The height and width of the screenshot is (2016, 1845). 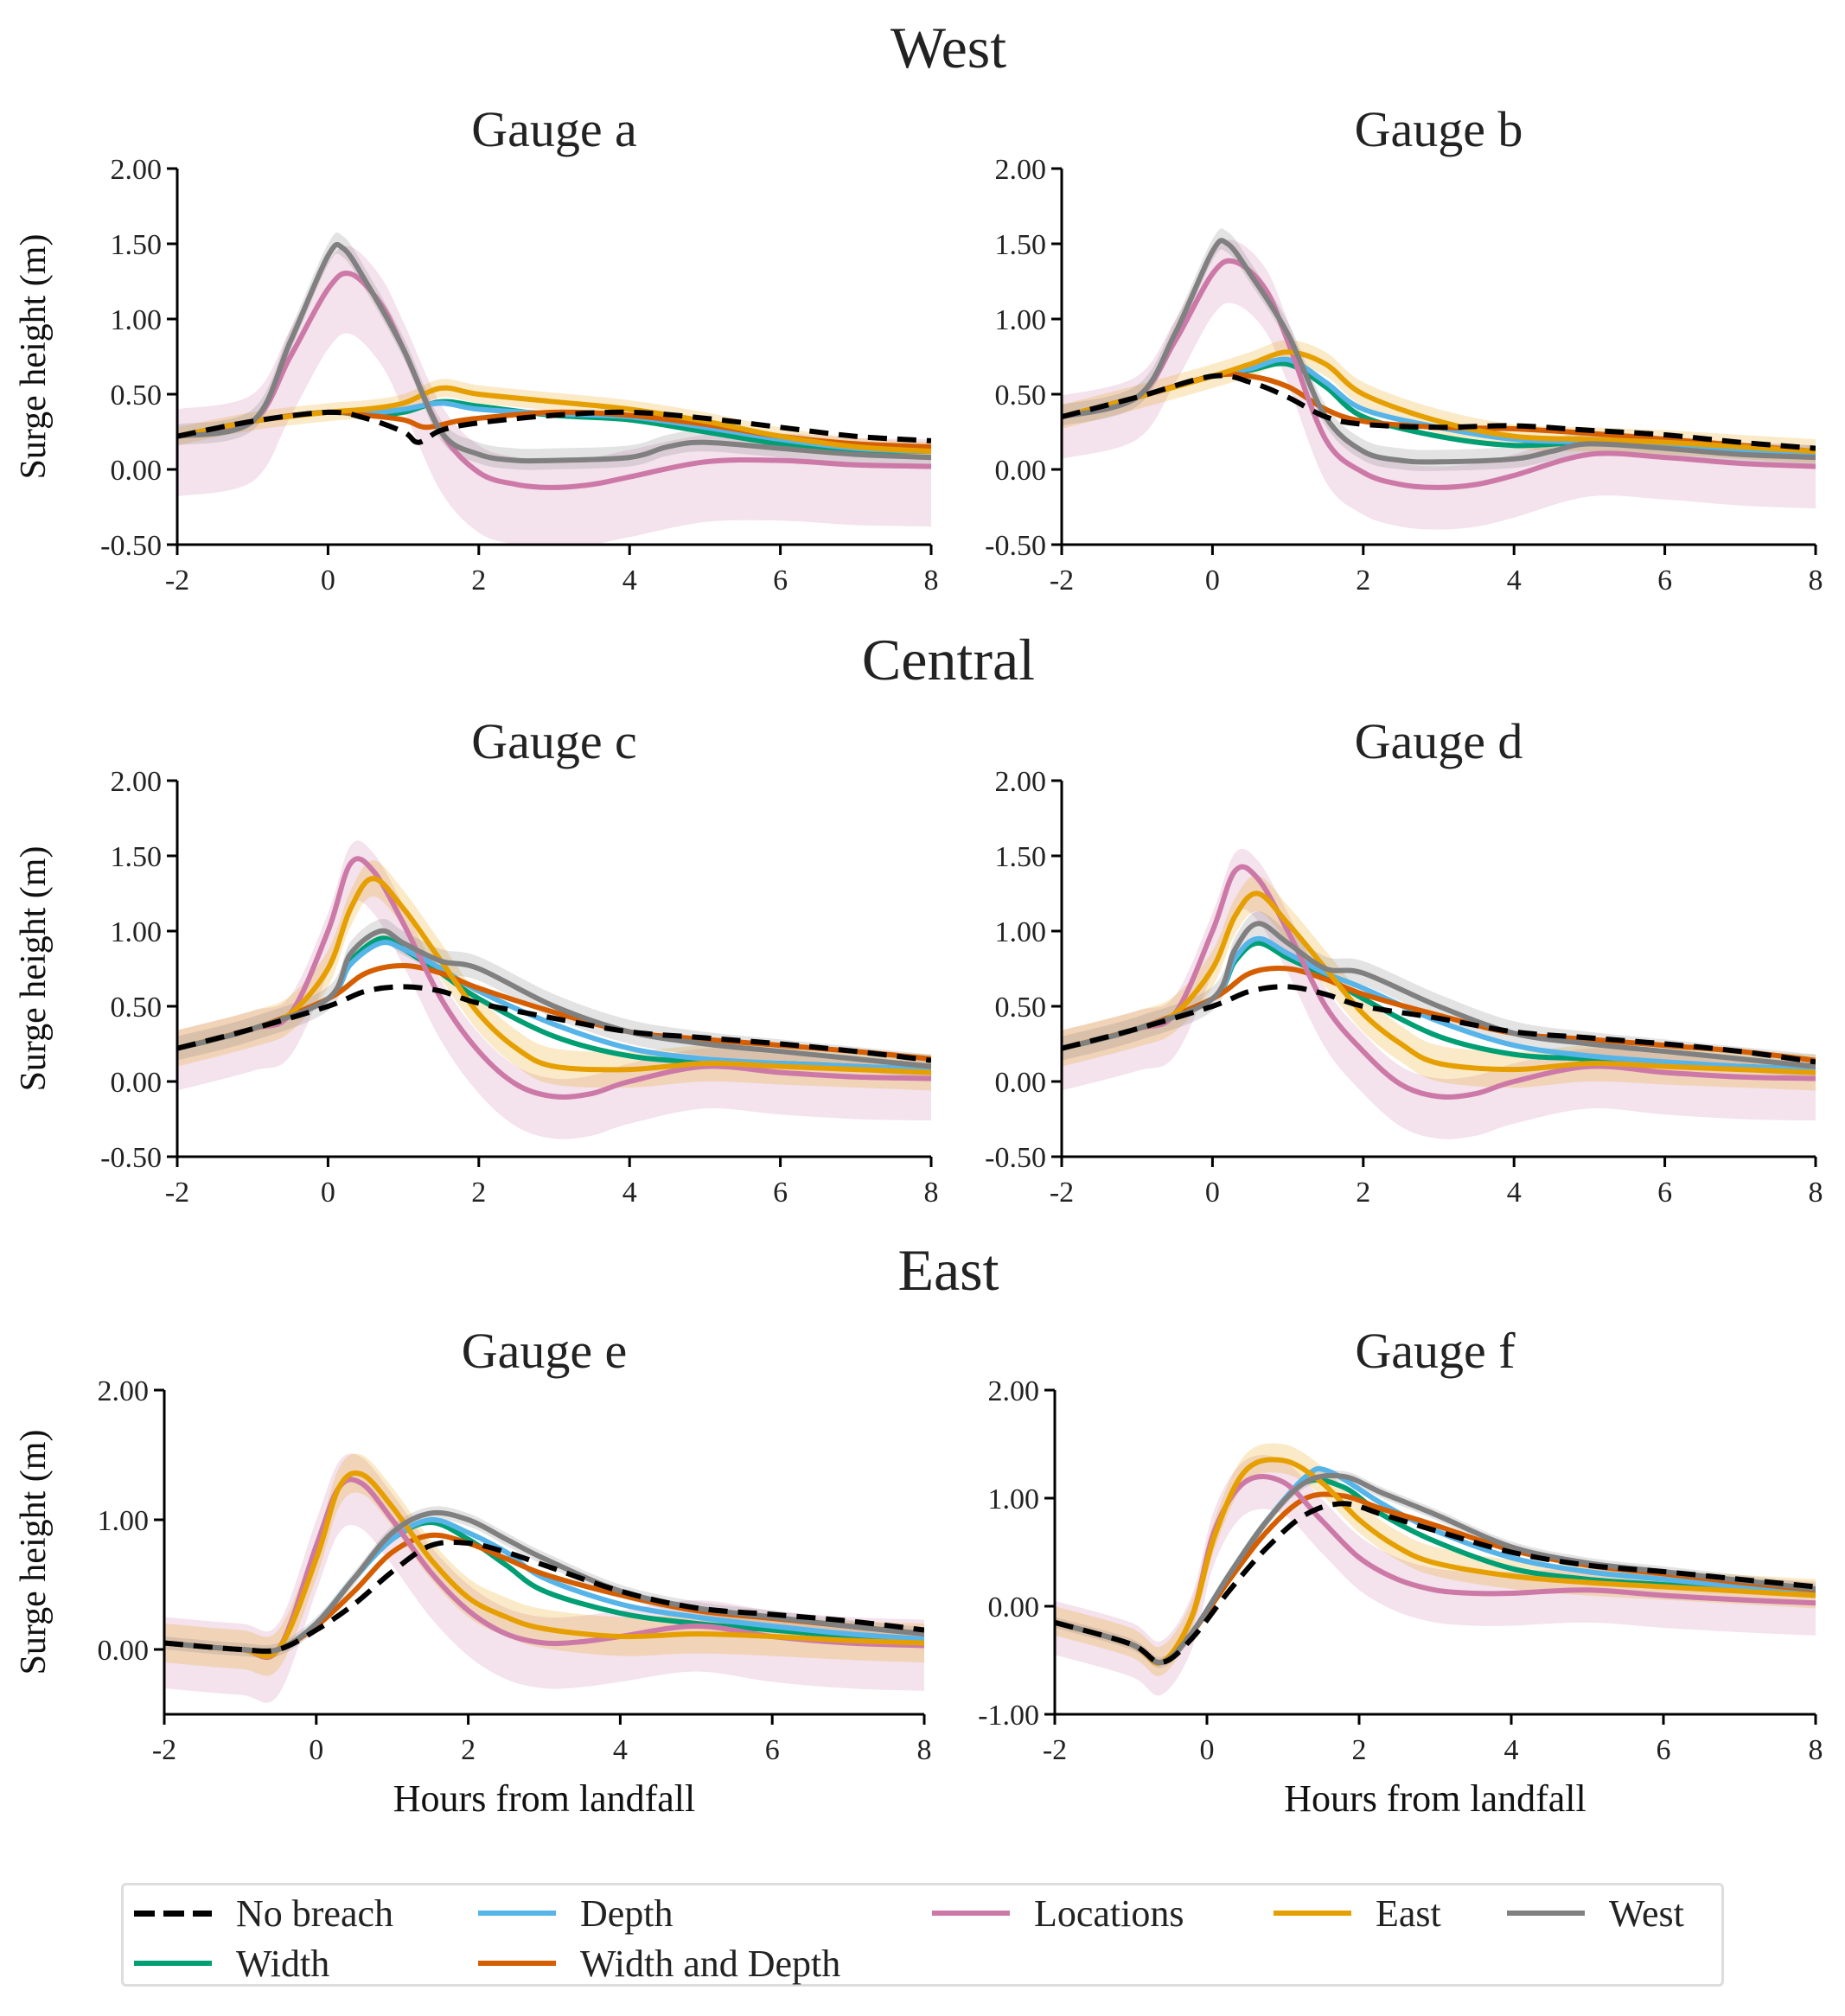 I want to click on group-title-east: East, so click(x=948, y=1270).